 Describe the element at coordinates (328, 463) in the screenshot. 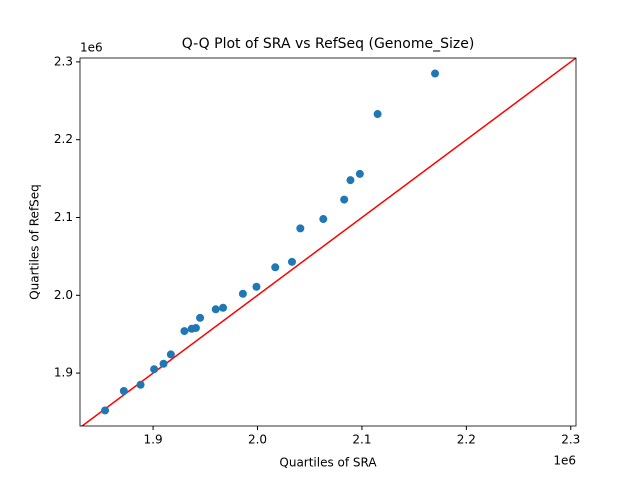

I see `x-axis-label: Quartiles of SRA` at that location.